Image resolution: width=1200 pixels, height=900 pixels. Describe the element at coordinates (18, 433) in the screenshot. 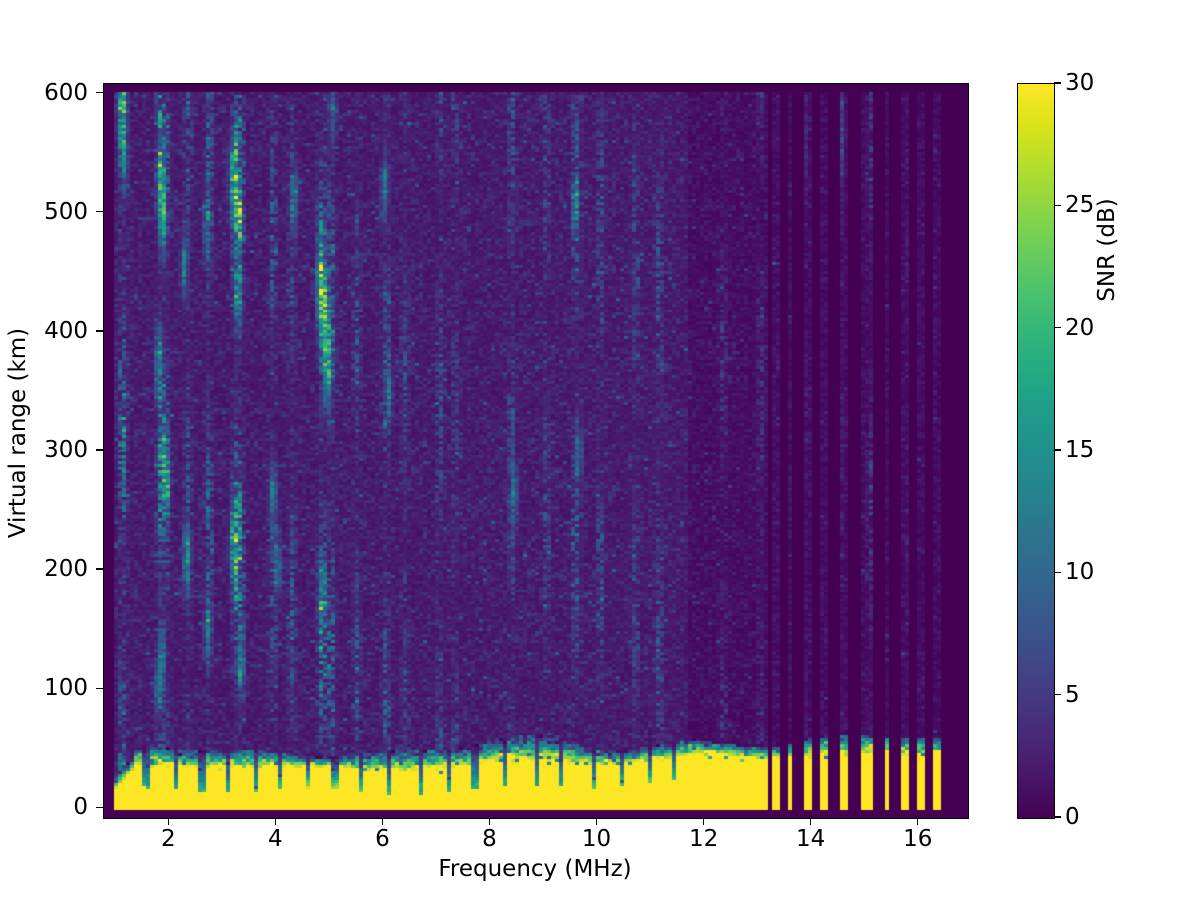

I see `y-axis-label: Virtual range (km)` at that location.